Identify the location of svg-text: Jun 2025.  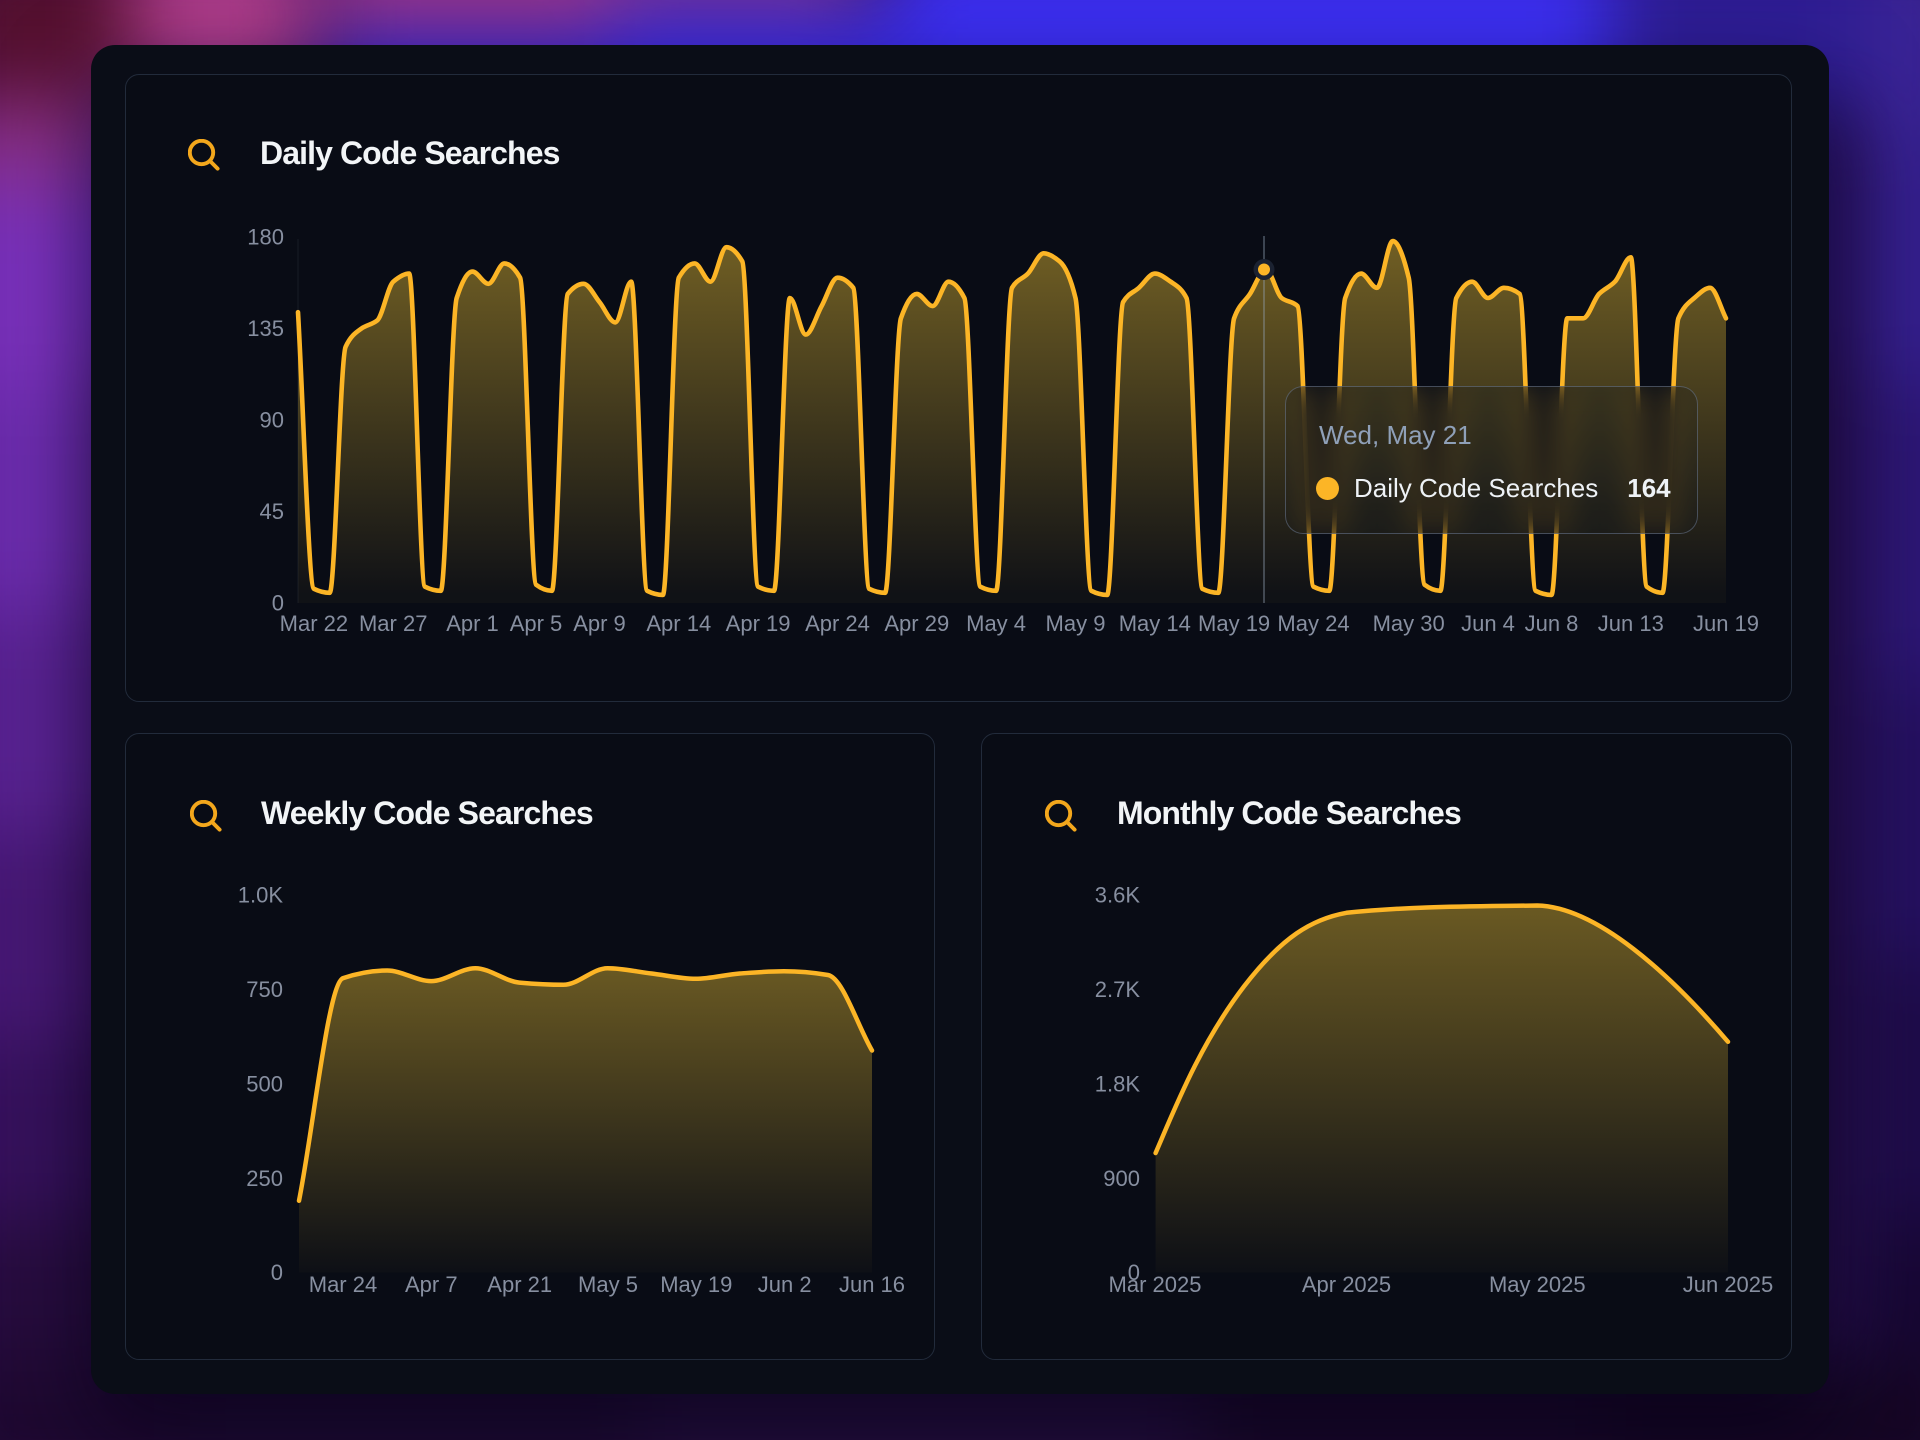
(1728, 1284).